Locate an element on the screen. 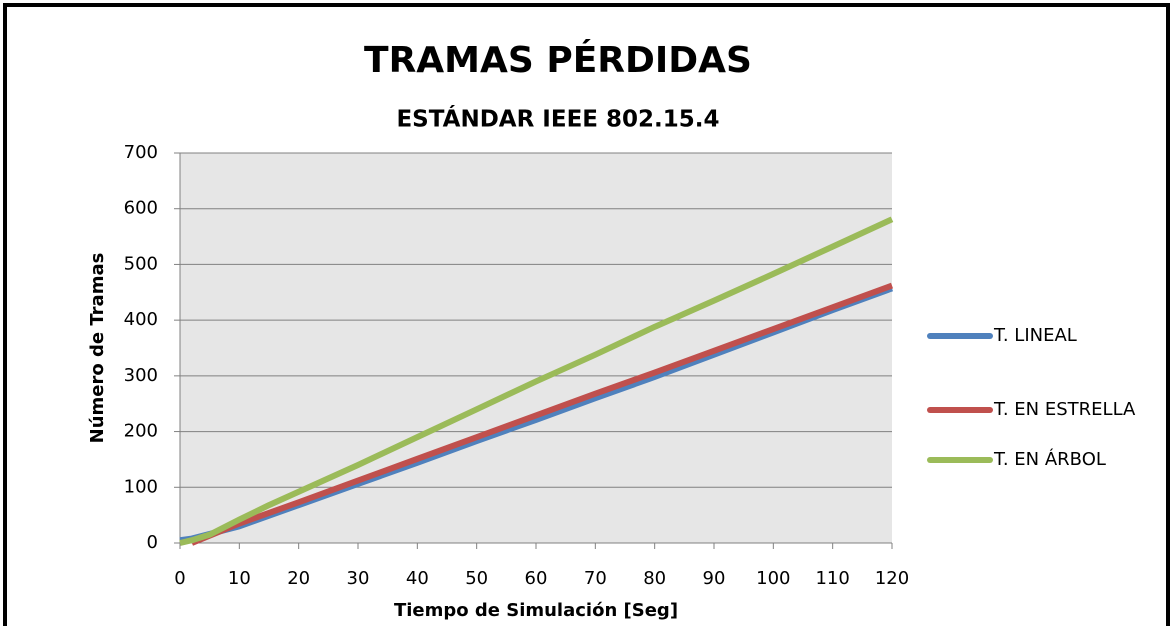  y-tick-label: 400 is located at coordinates (141, 319).